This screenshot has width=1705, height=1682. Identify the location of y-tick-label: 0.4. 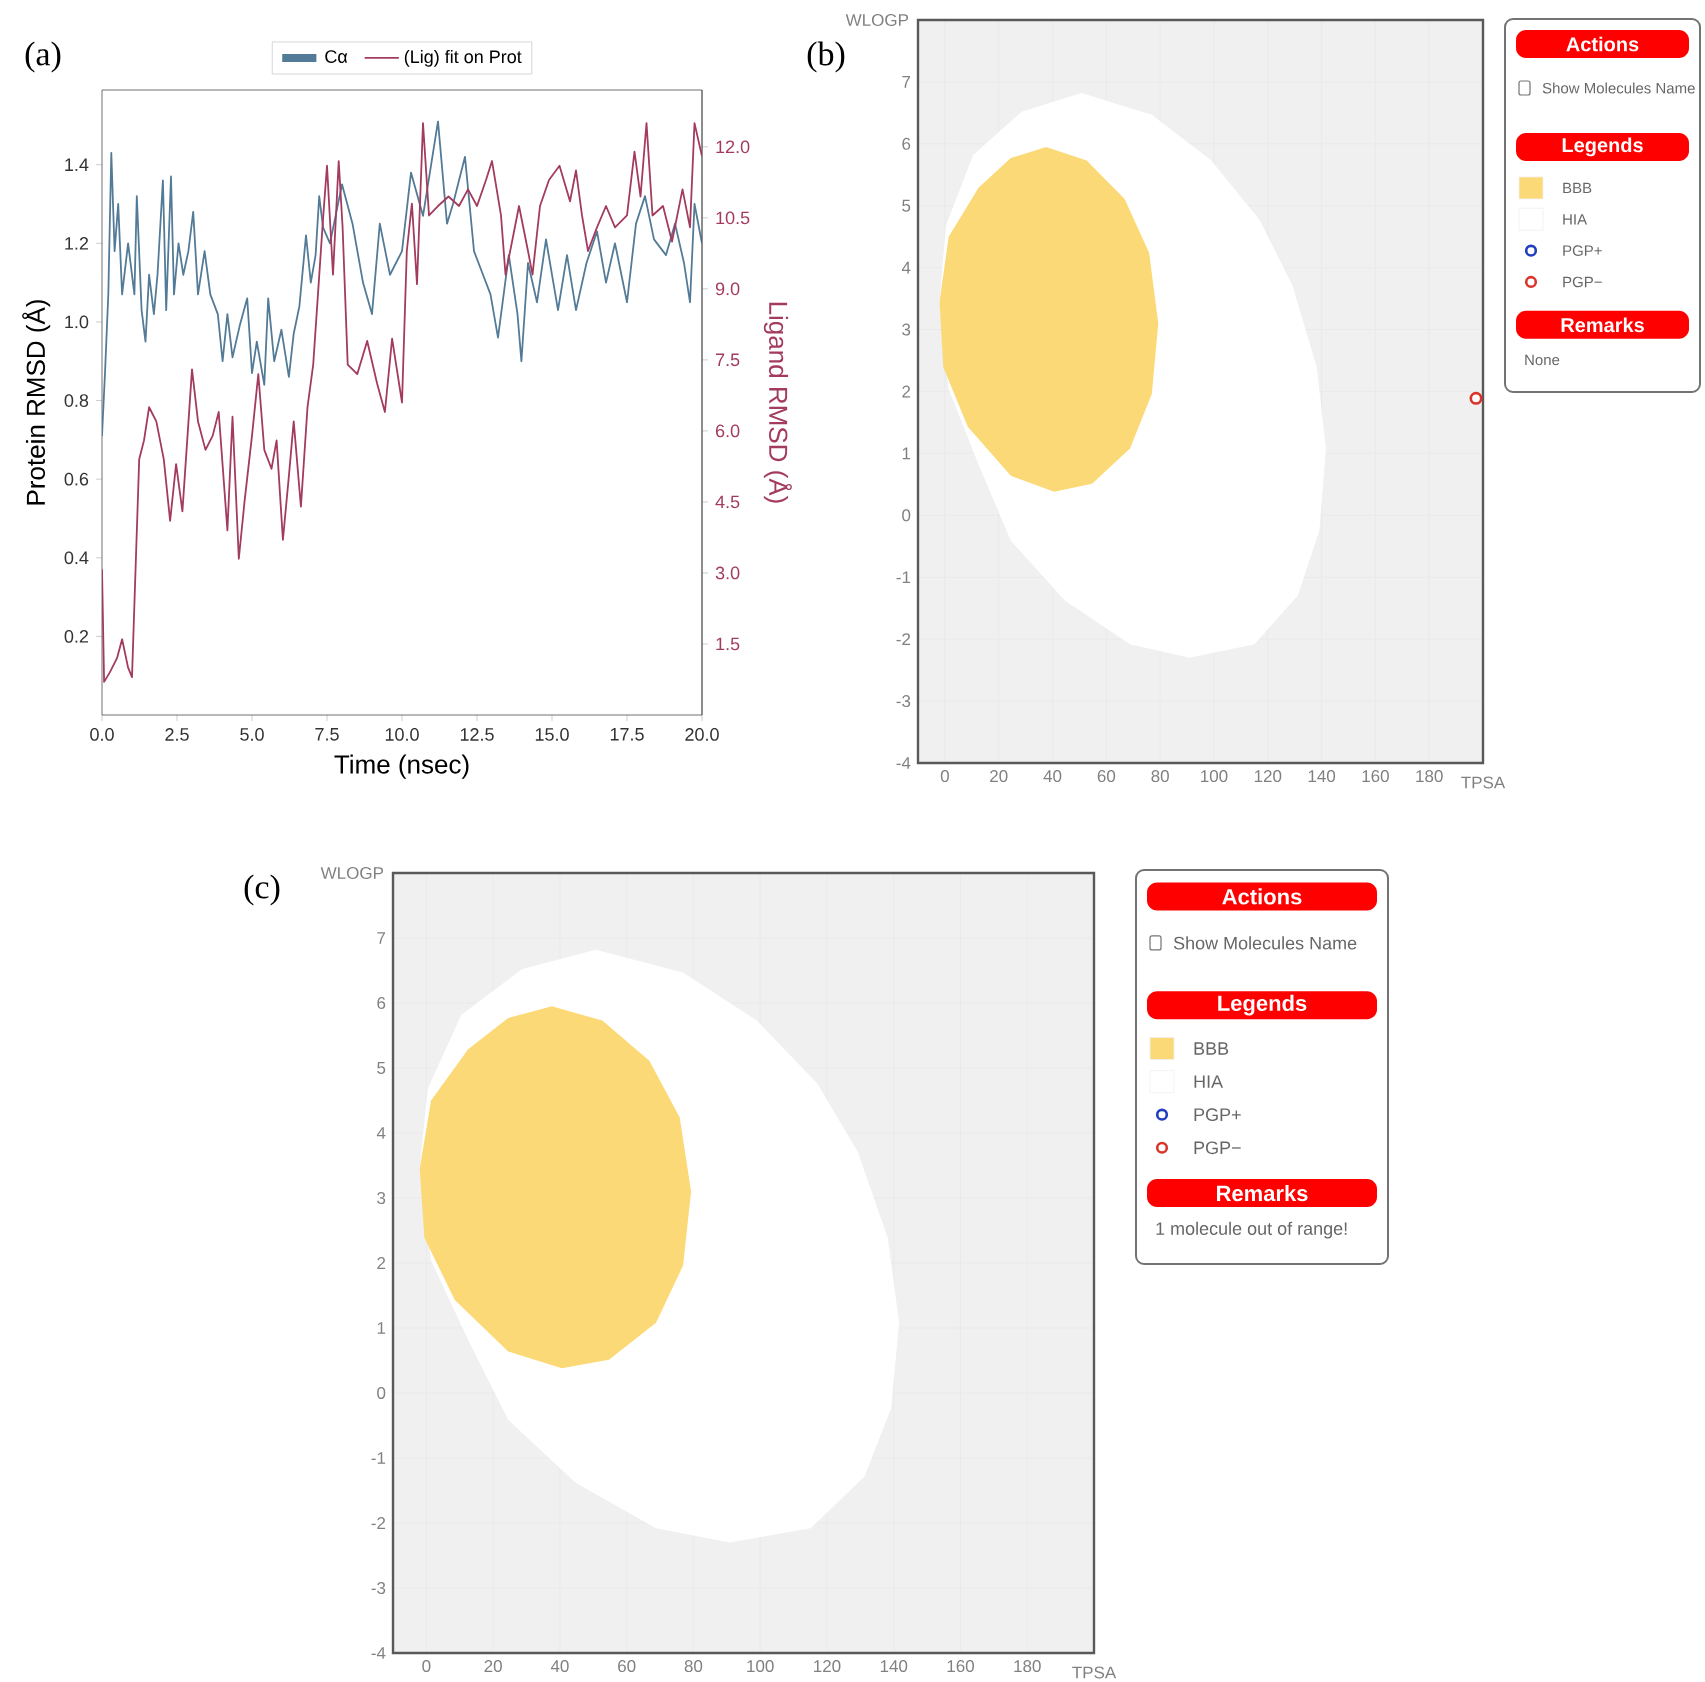
(76, 558).